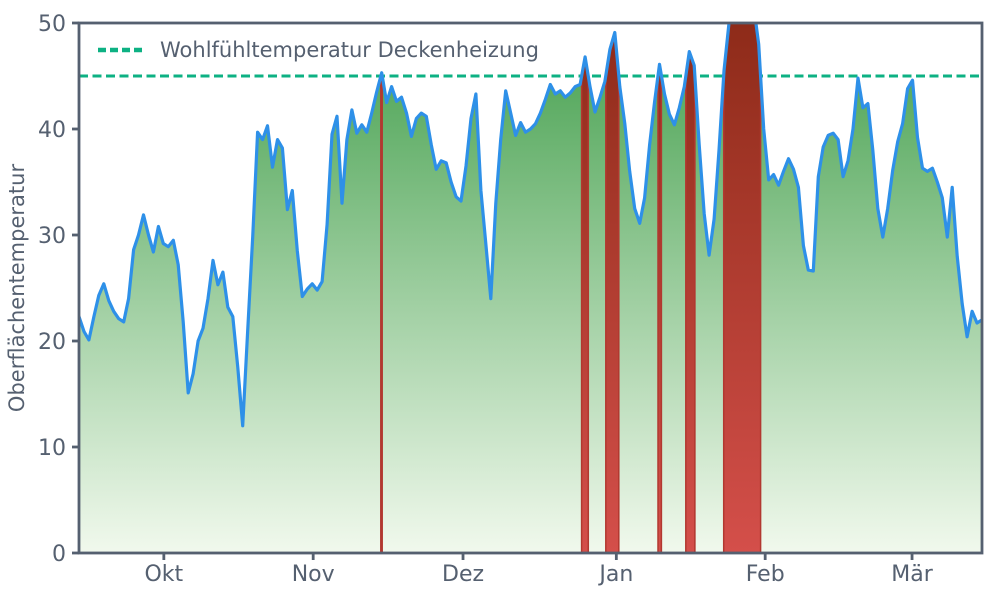 The image size is (1000, 604). What do you see at coordinates (765, 574) in the screenshot?
I see `x-tick-label: Feb` at bounding box center [765, 574].